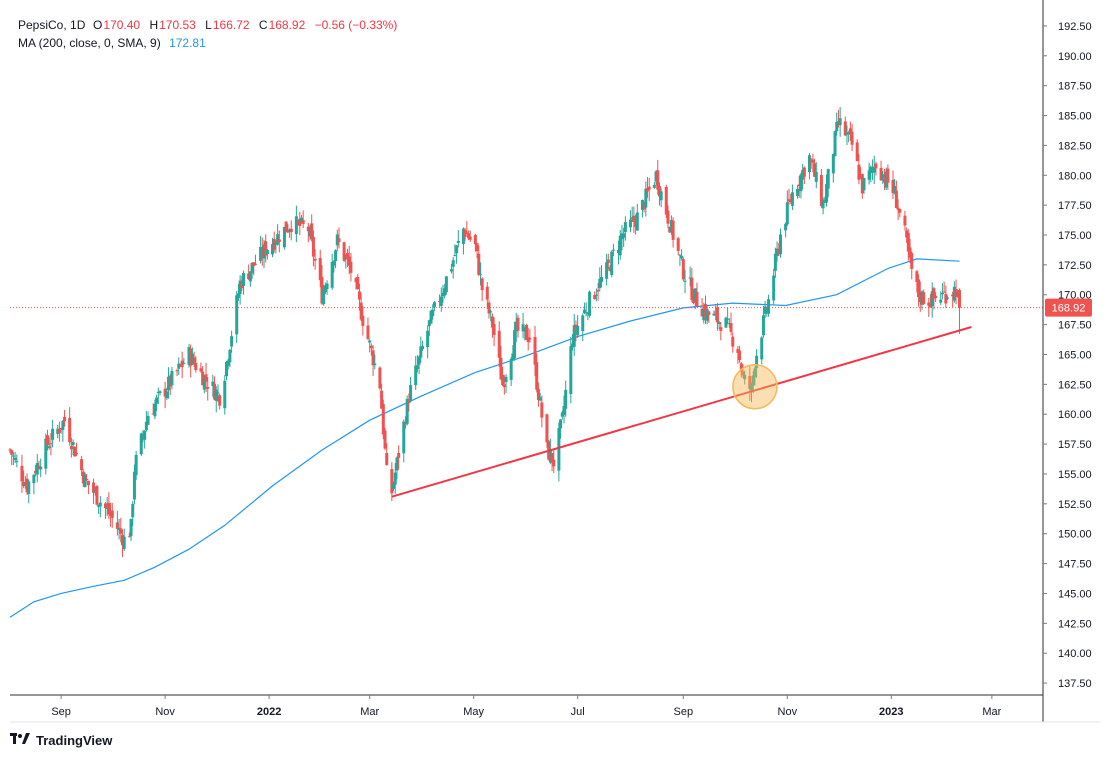 This screenshot has width=1107, height=764. What do you see at coordinates (61, 740) in the screenshot?
I see `tradingview-logo: TradingView` at bounding box center [61, 740].